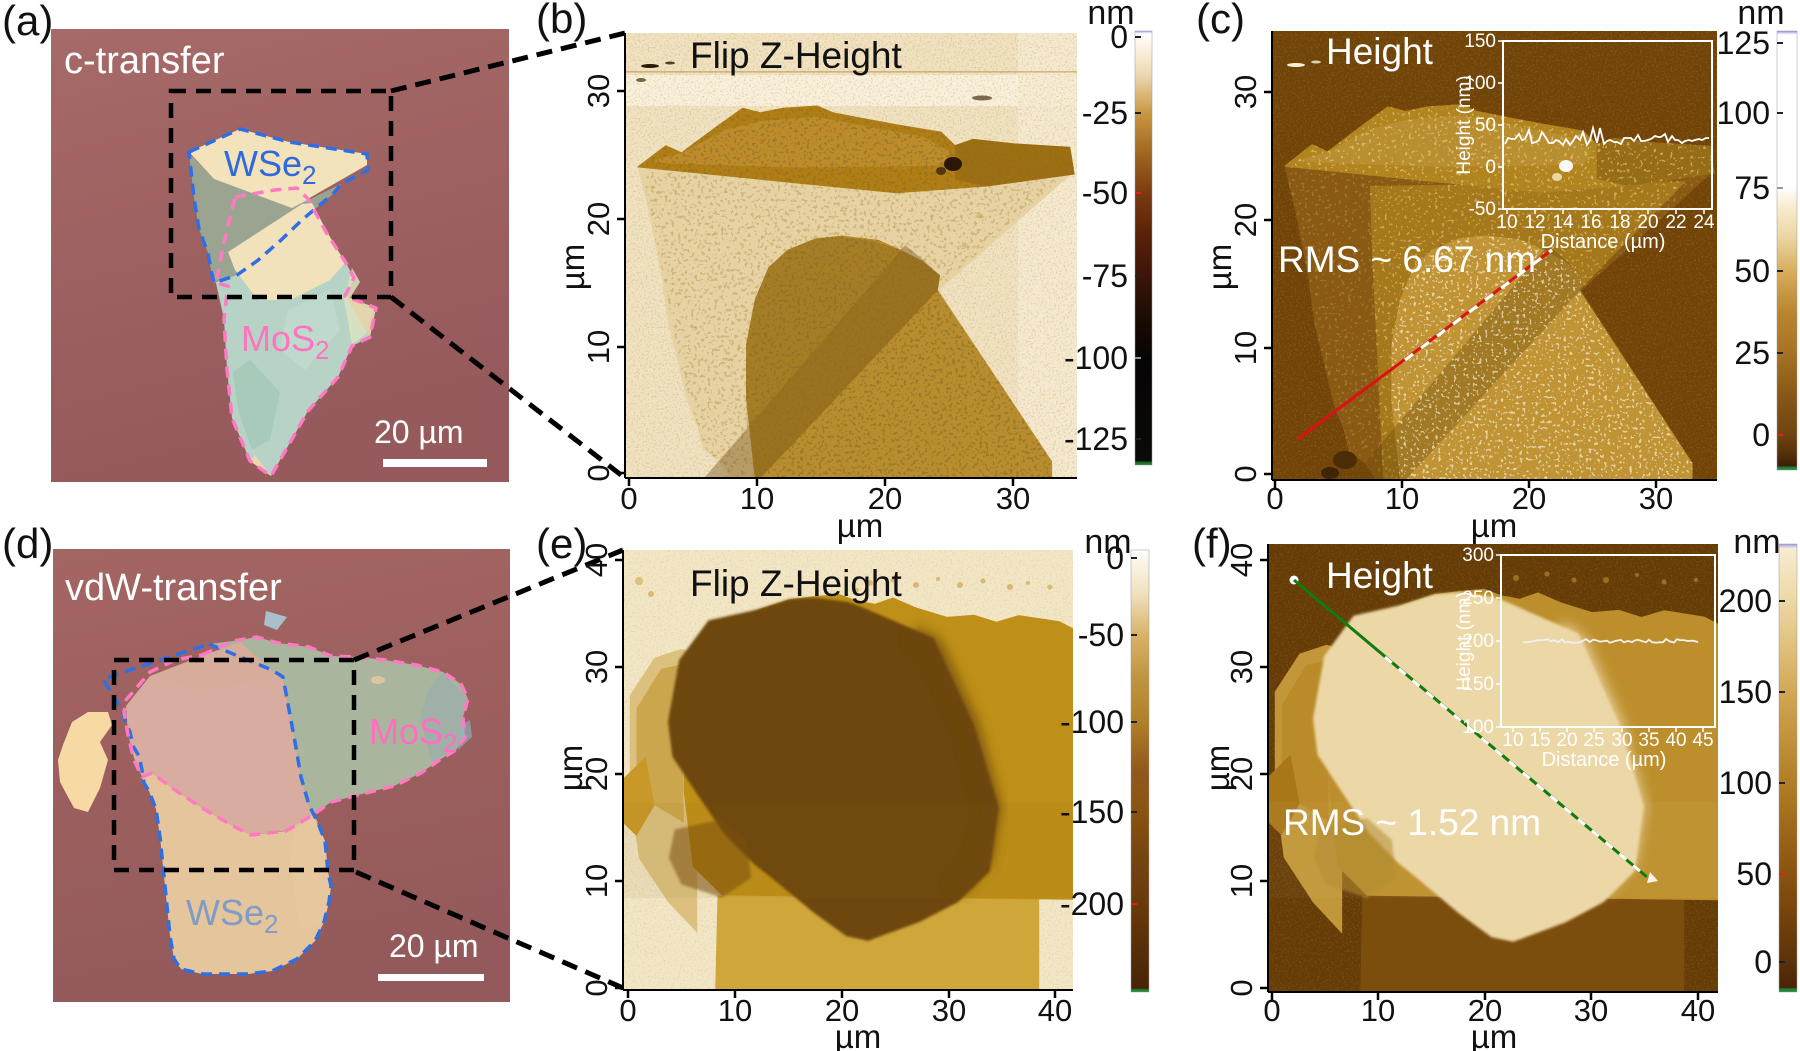  I want to click on svg-text: 12, so click(1534, 222).